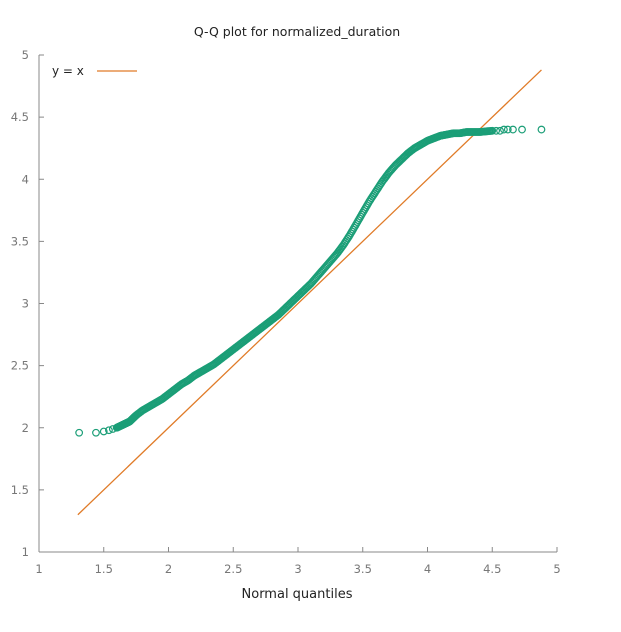 The image size is (621, 632). What do you see at coordinates (104, 569) in the screenshot?
I see `x-tick-label: 1.5` at bounding box center [104, 569].